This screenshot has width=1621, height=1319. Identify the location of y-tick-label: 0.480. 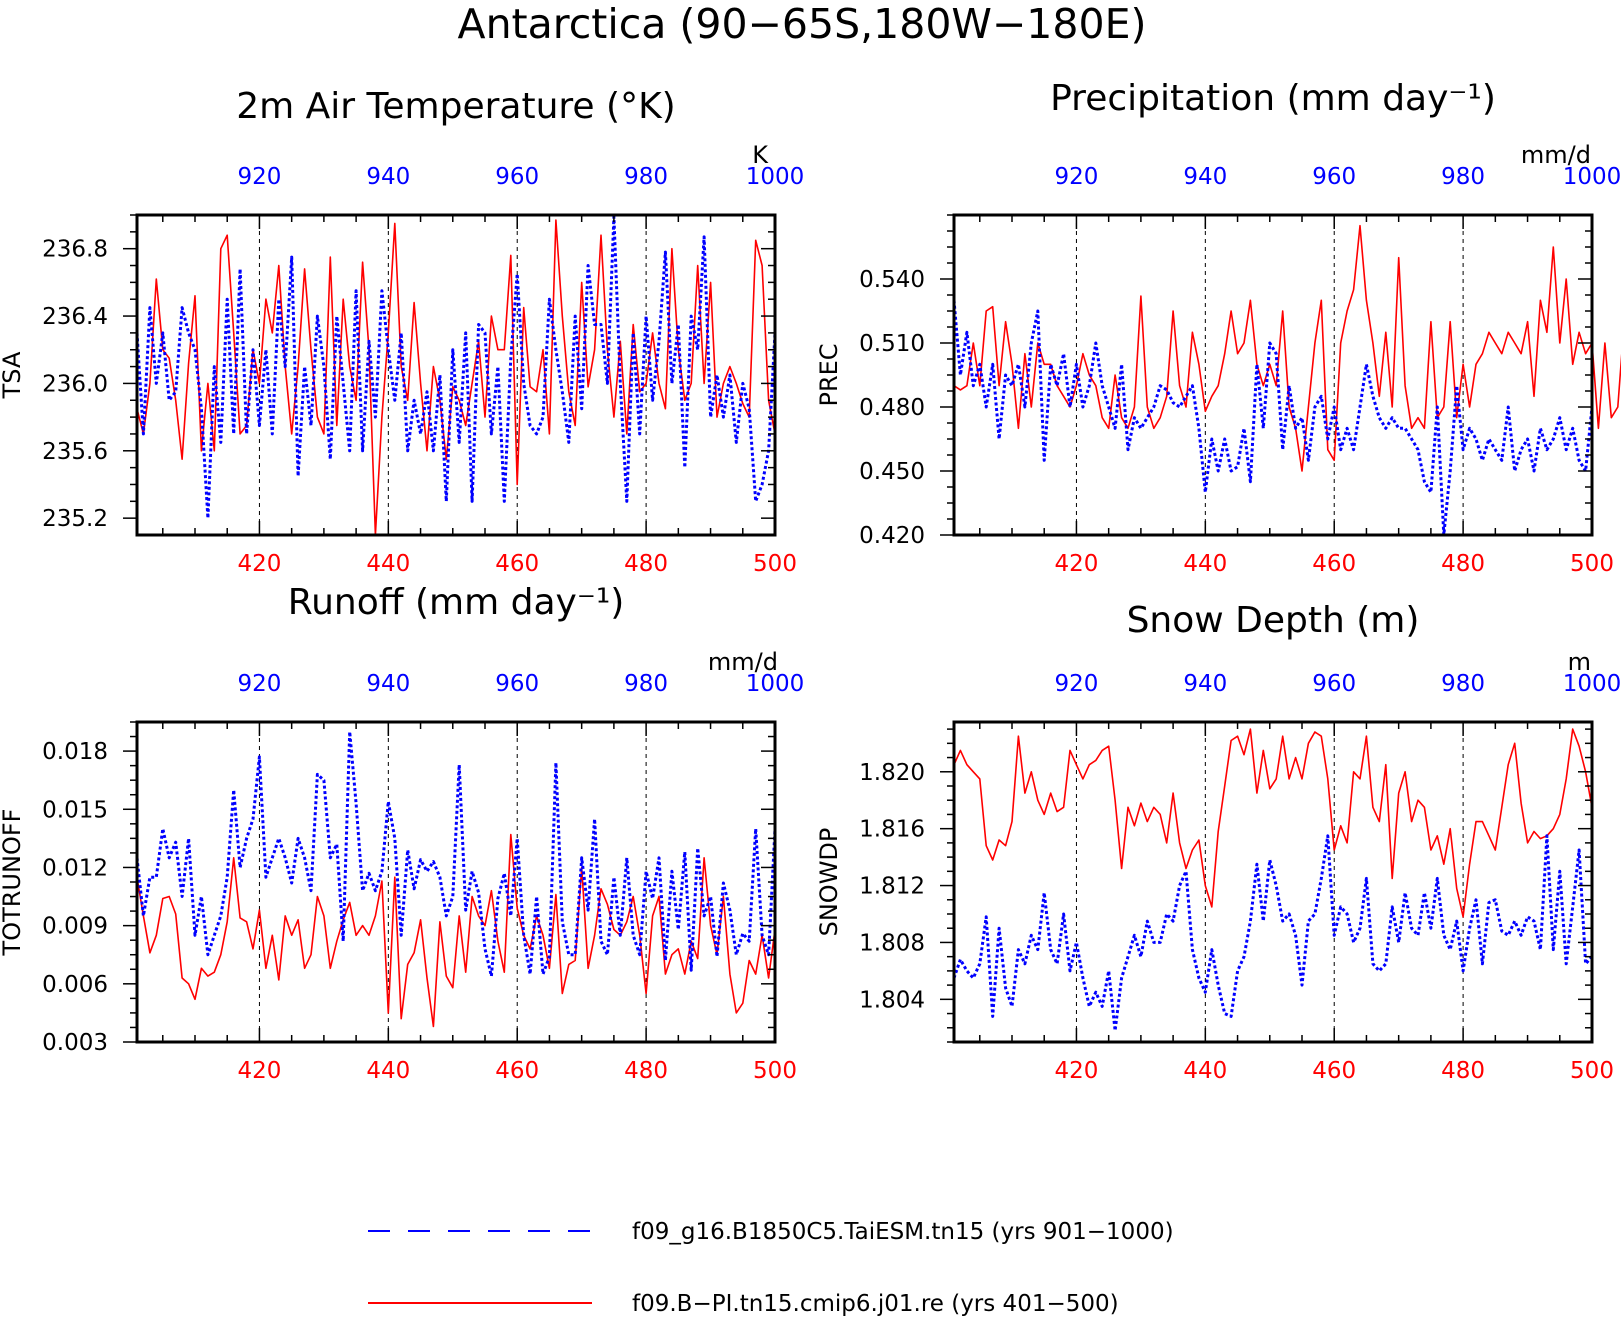
(892, 408).